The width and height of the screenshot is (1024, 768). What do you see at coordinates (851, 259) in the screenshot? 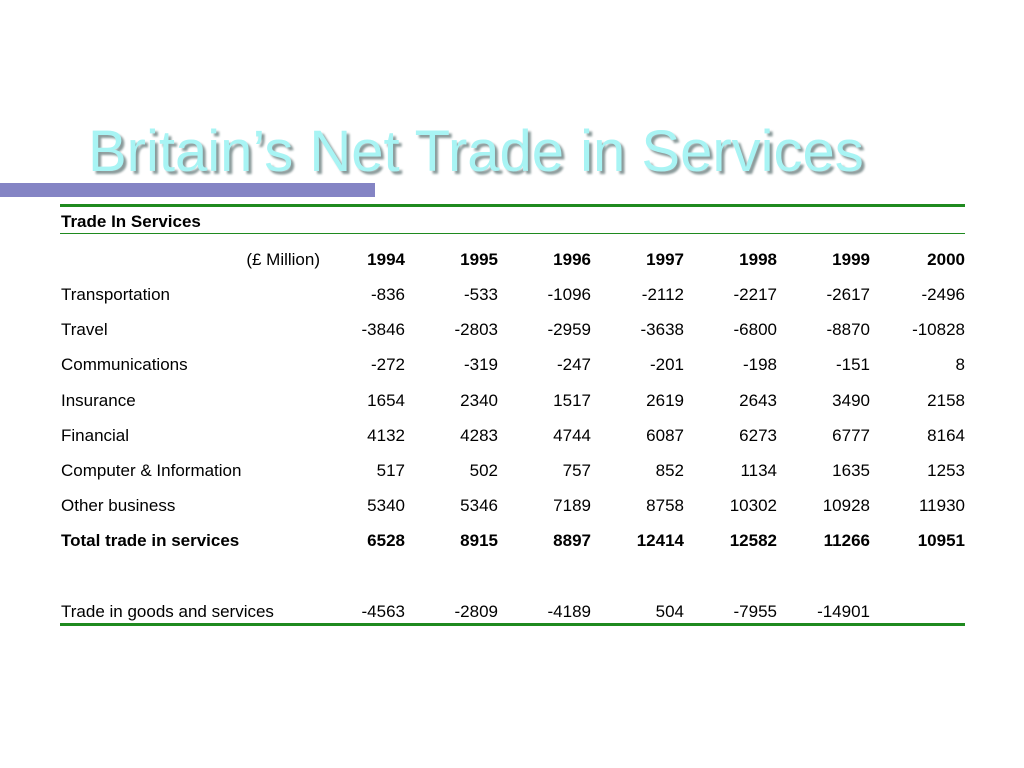
I see `year-header: 1999` at bounding box center [851, 259].